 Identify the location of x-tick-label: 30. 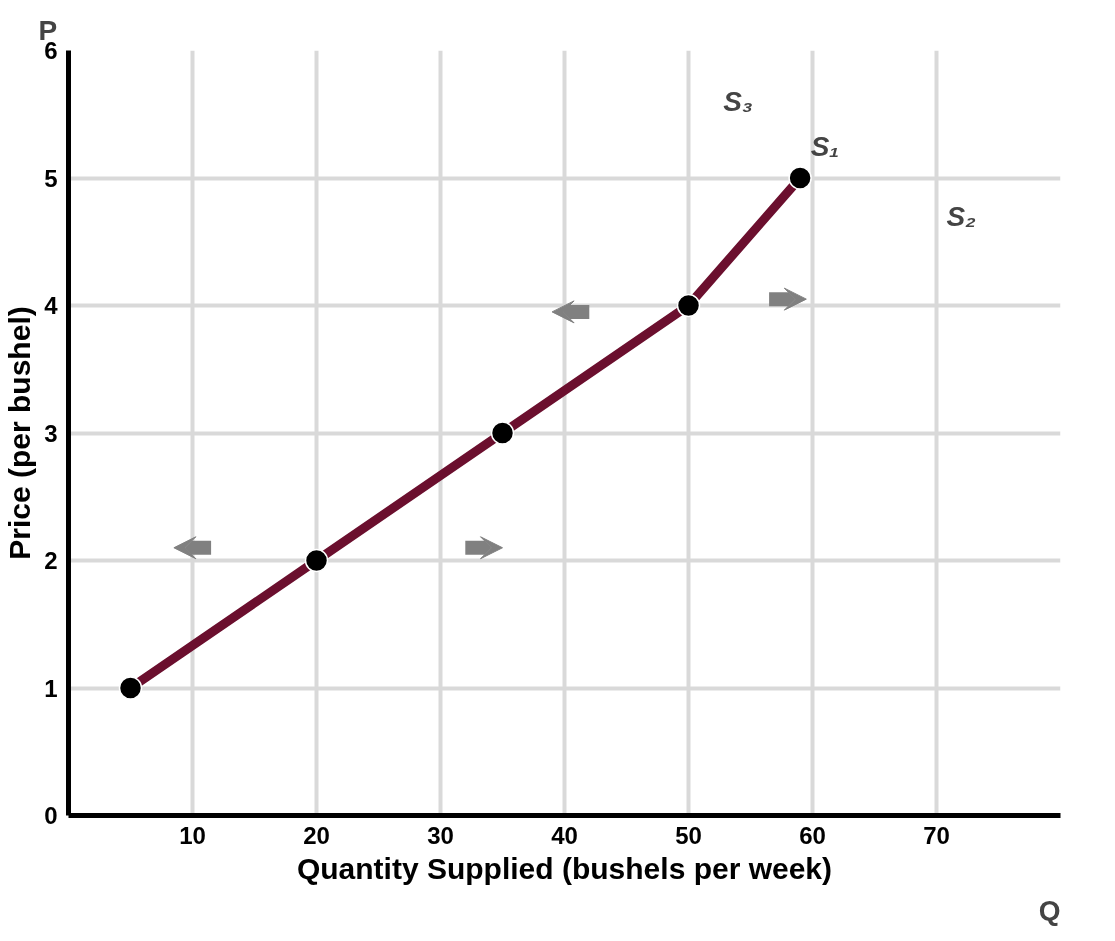
(440, 835).